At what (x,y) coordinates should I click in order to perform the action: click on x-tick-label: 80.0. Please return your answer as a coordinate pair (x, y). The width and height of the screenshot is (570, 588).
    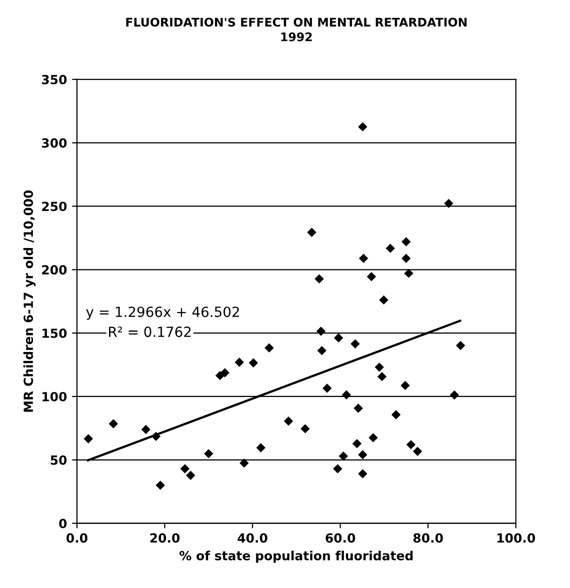
    Looking at the image, I should click on (428, 538).